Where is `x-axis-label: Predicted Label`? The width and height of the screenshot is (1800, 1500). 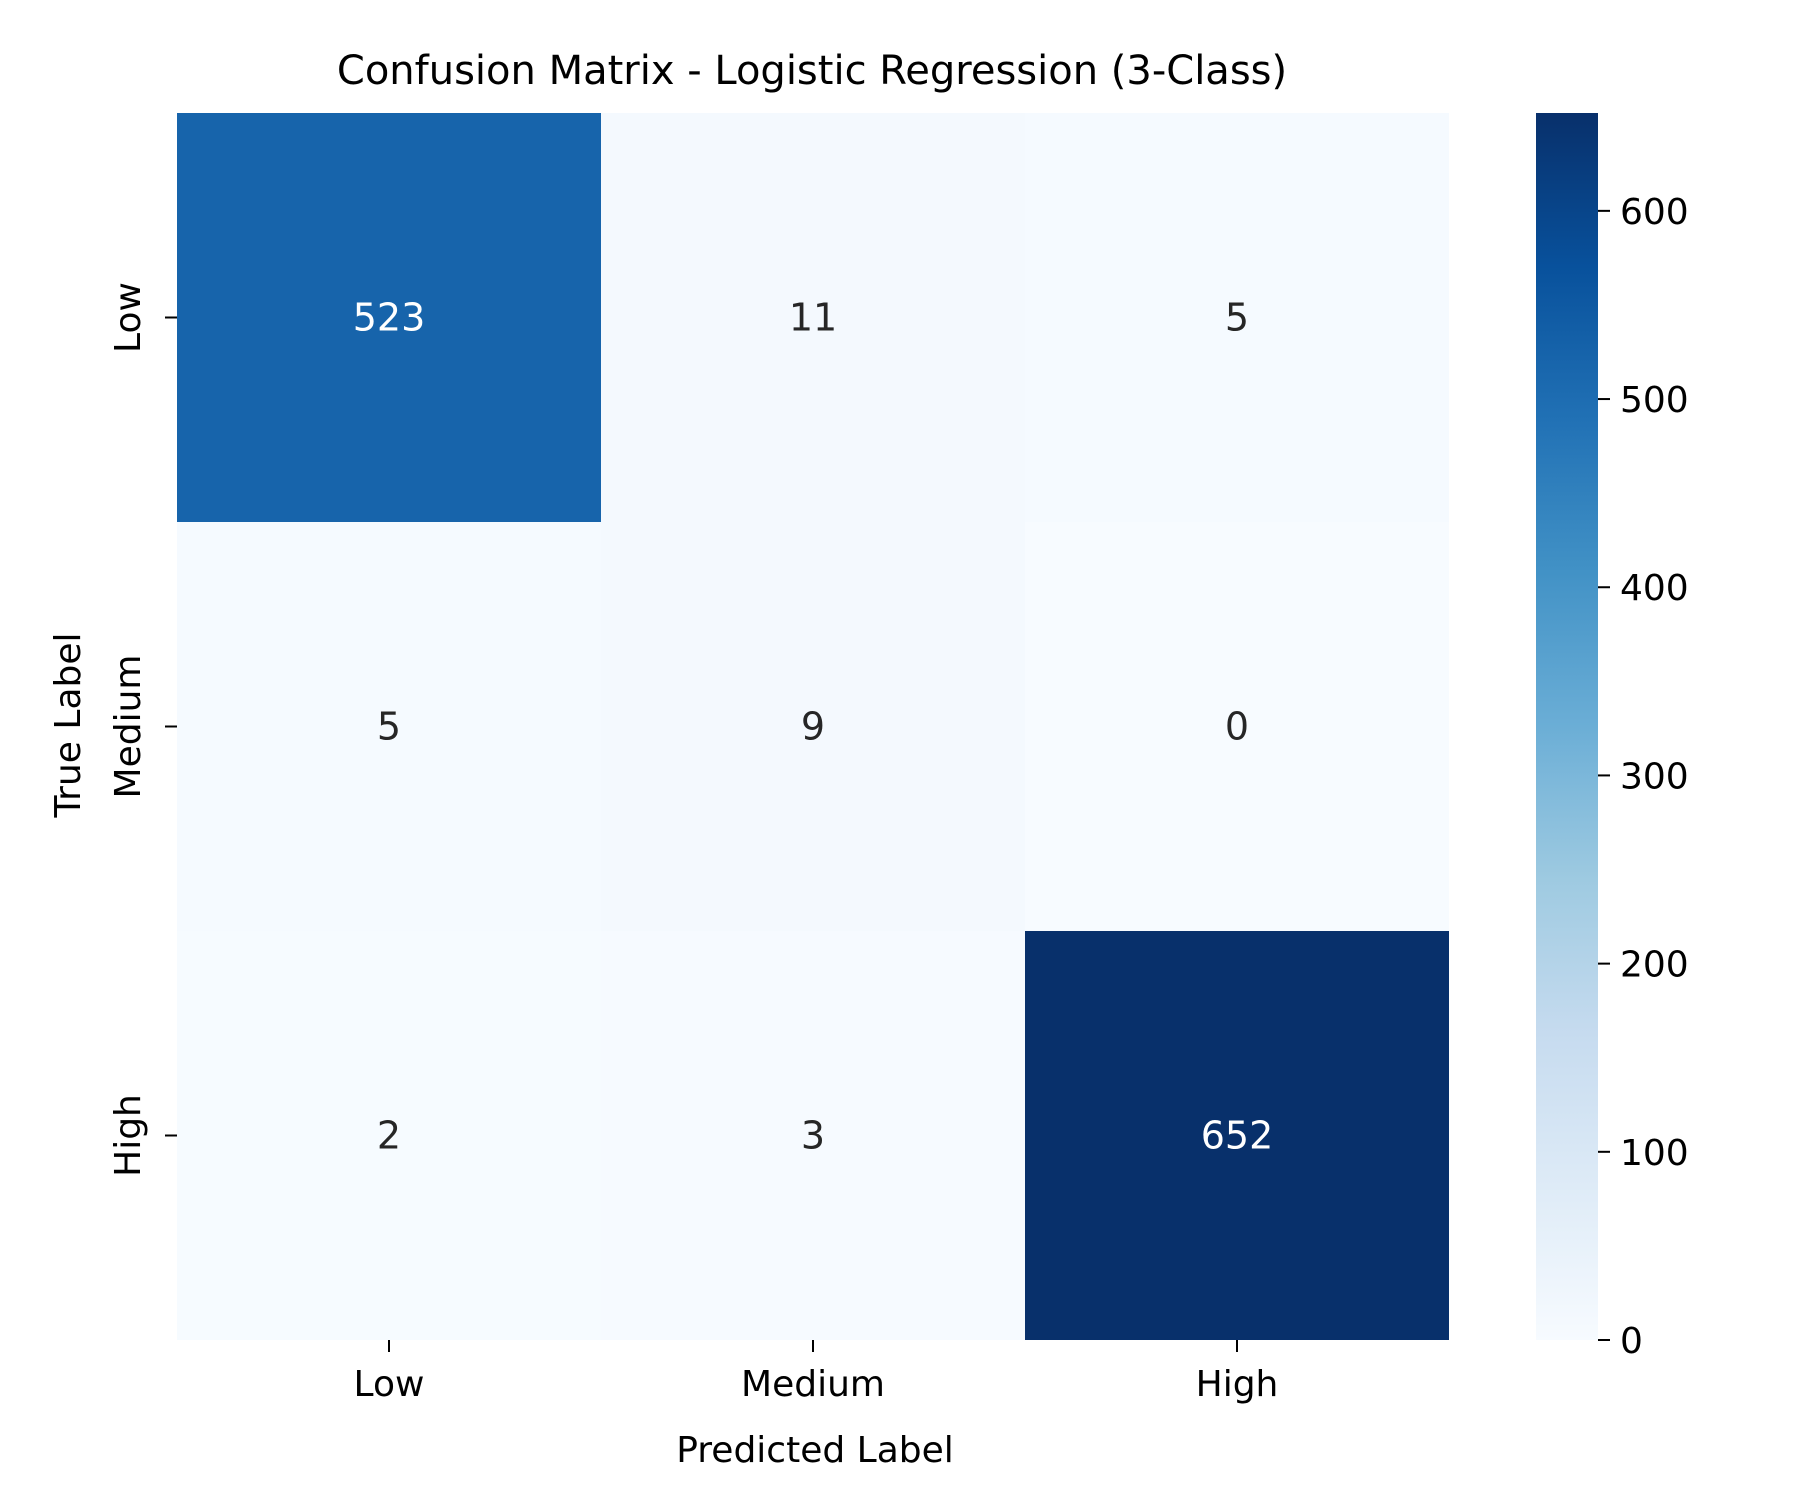
x-axis-label: Predicted Label is located at coordinates (815, 1450).